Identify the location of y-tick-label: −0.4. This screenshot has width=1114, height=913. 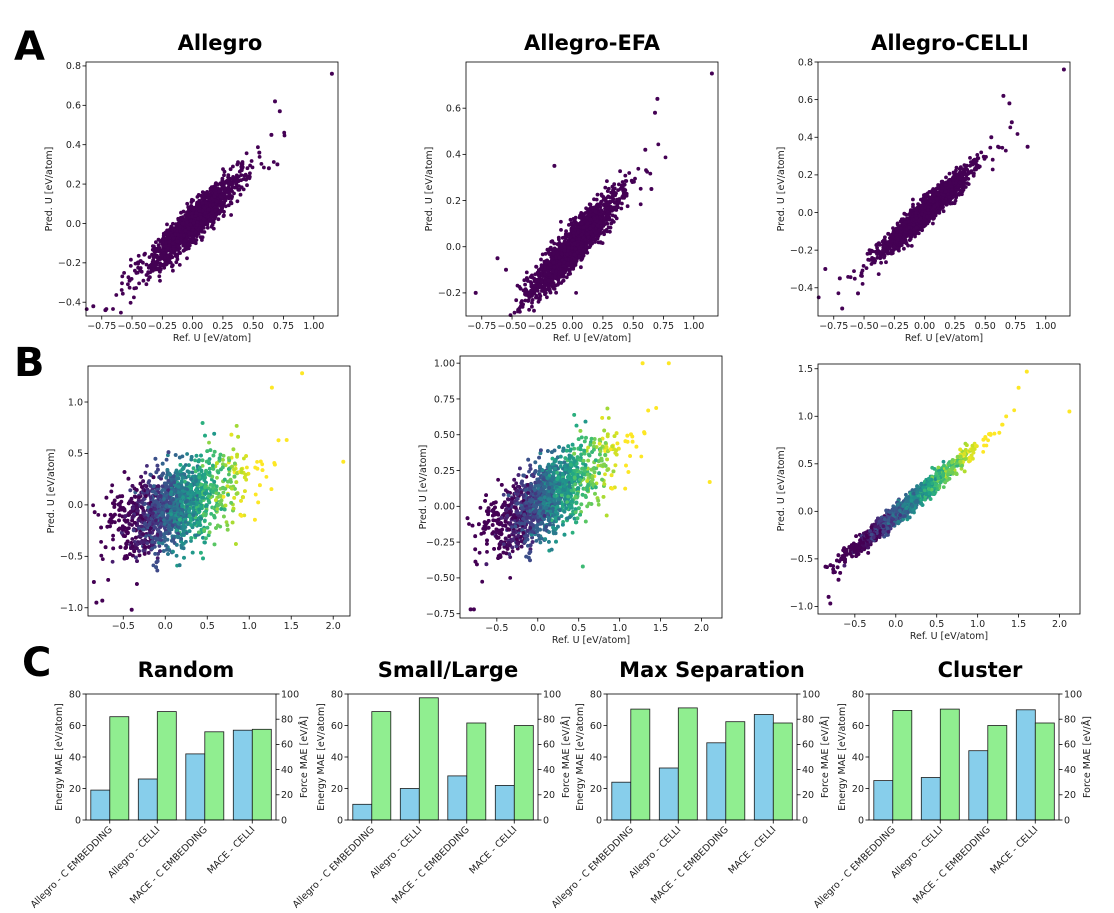
(69, 303).